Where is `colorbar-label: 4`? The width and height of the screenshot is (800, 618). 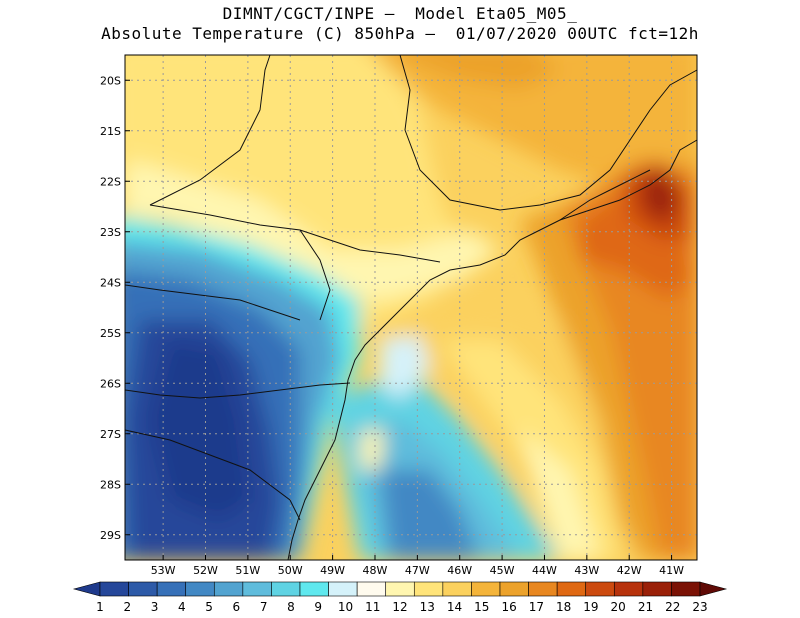 colorbar-label: 4 is located at coordinates (182, 607).